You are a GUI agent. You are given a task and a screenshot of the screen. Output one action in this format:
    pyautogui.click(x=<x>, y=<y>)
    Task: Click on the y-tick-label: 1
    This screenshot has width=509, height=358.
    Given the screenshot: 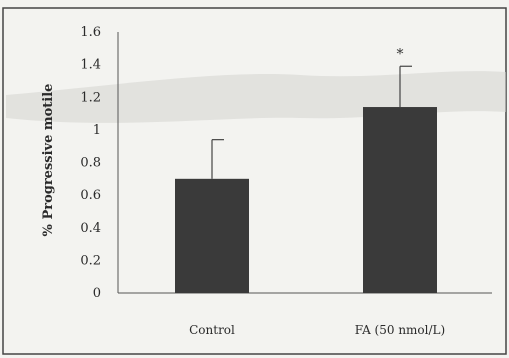 What is the action you would take?
    pyautogui.click(x=97, y=130)
    